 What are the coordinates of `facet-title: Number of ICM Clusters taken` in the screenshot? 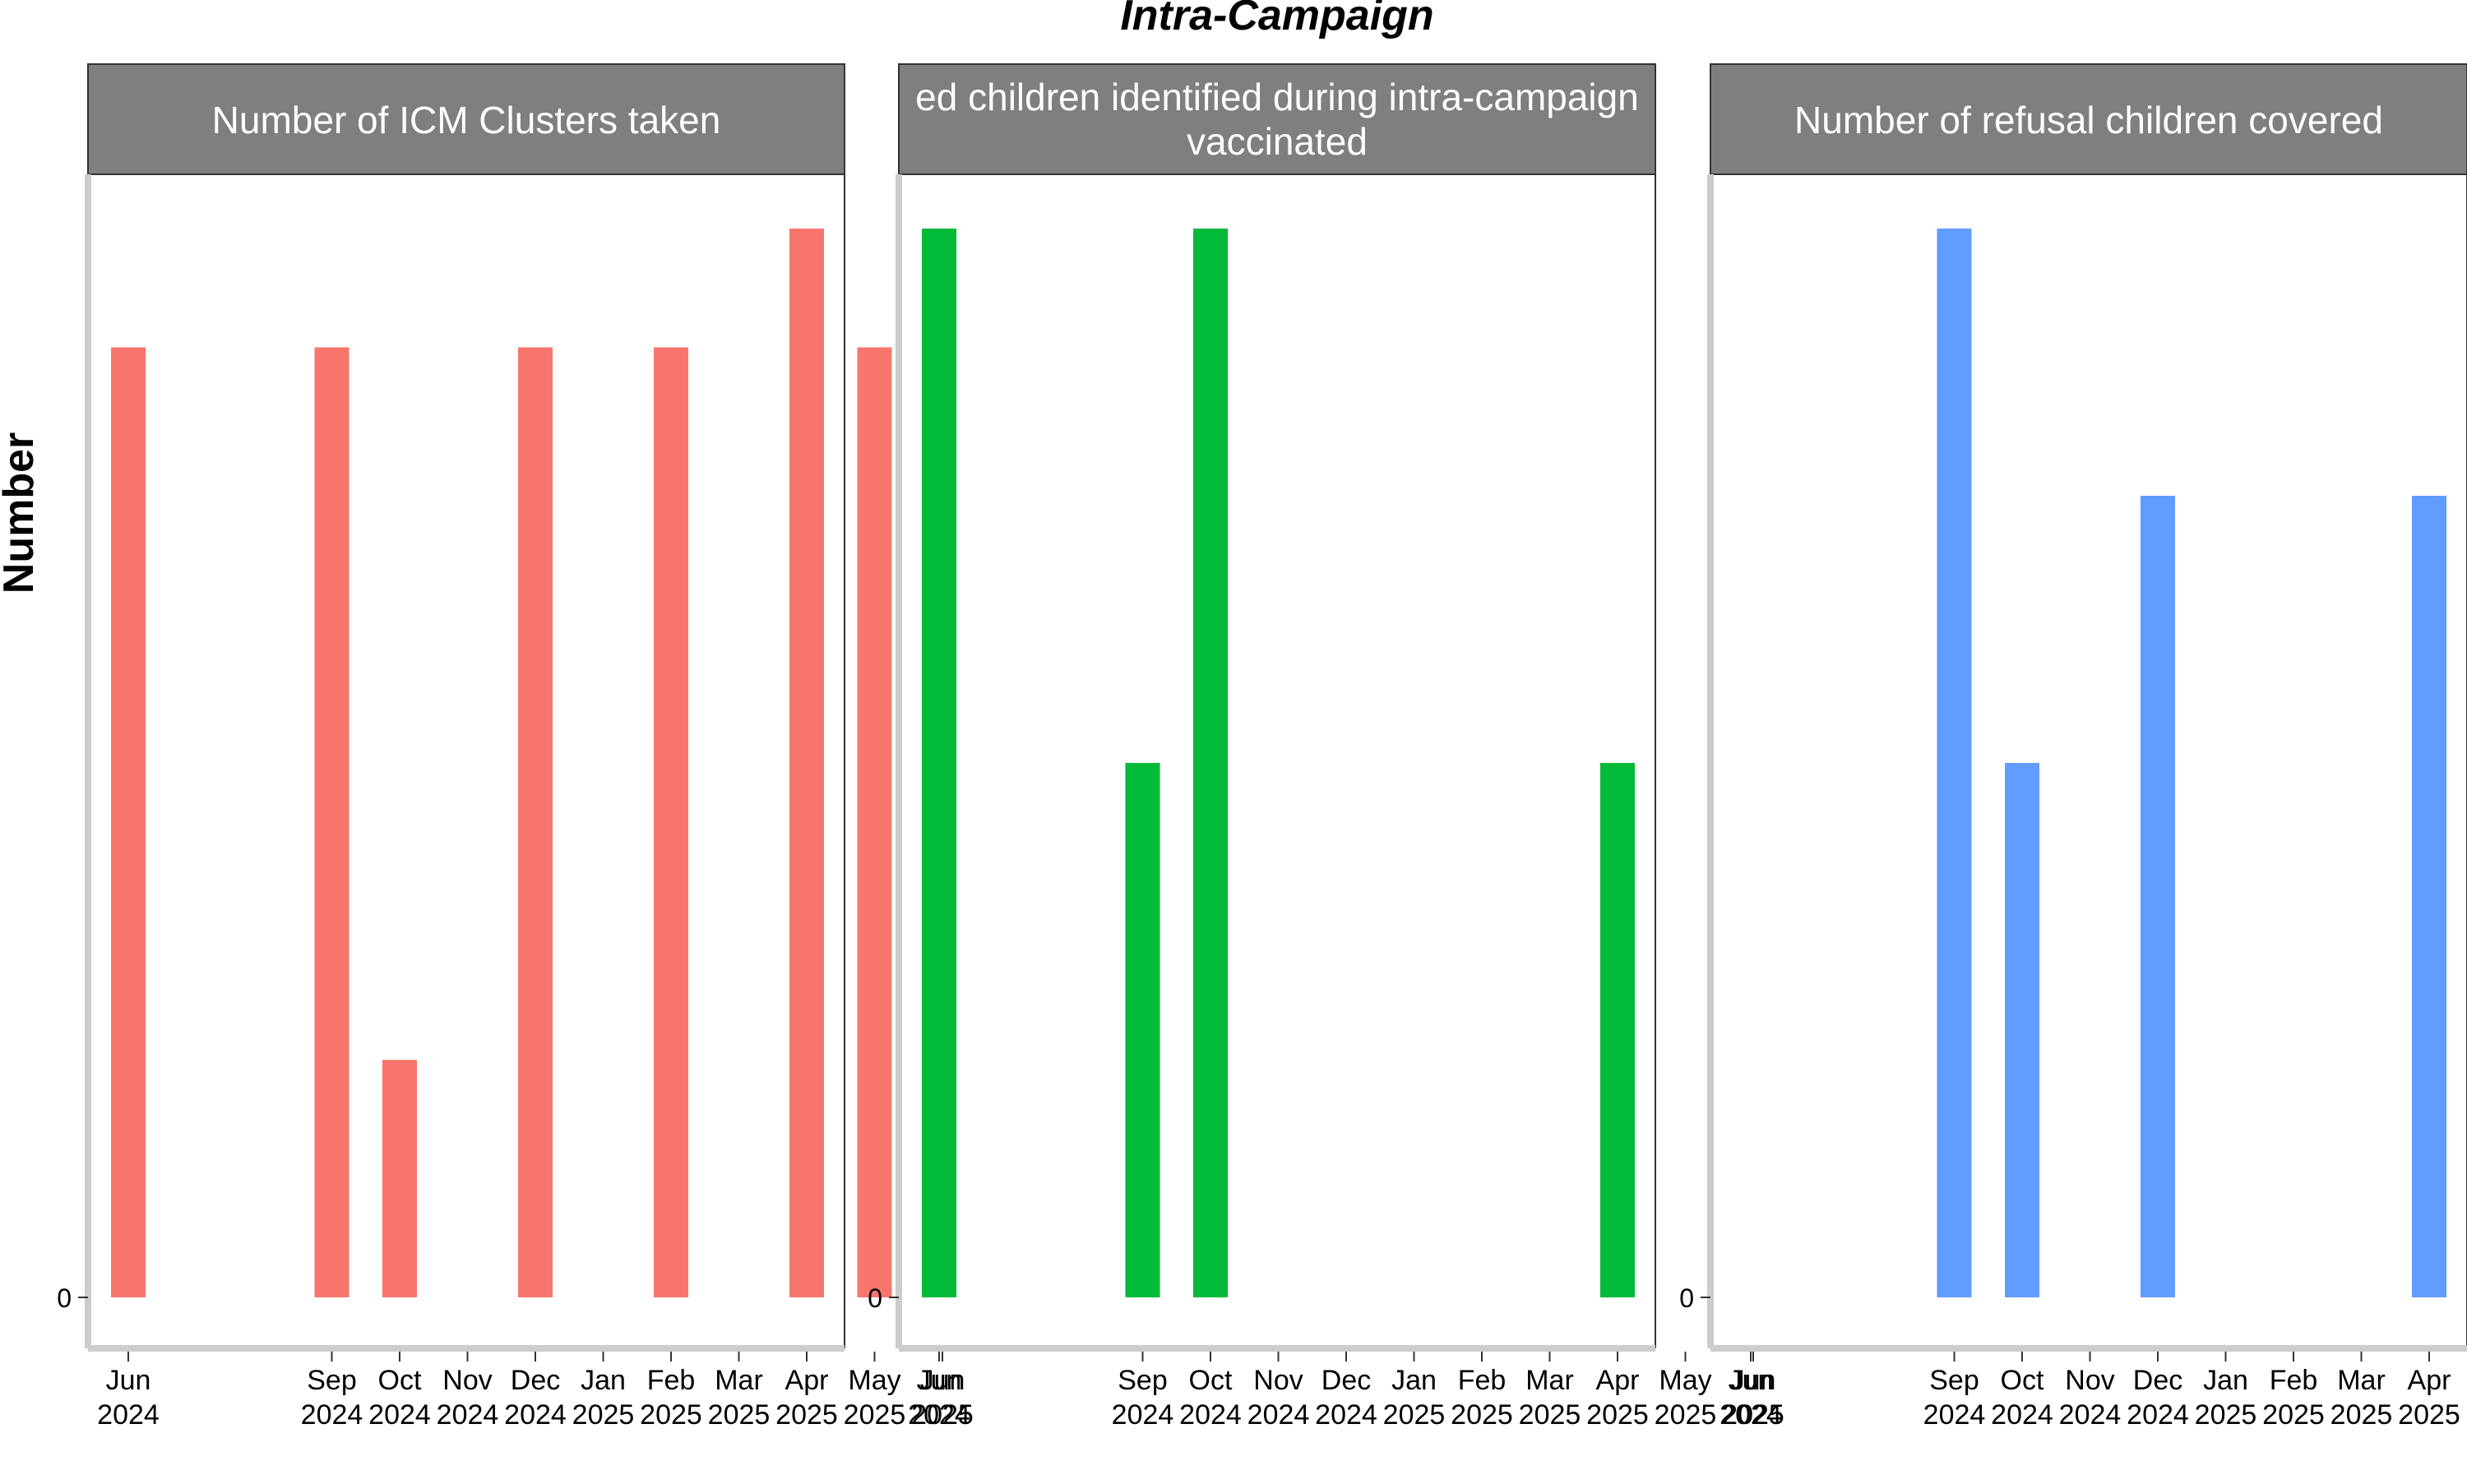 It's located at (467, 120).